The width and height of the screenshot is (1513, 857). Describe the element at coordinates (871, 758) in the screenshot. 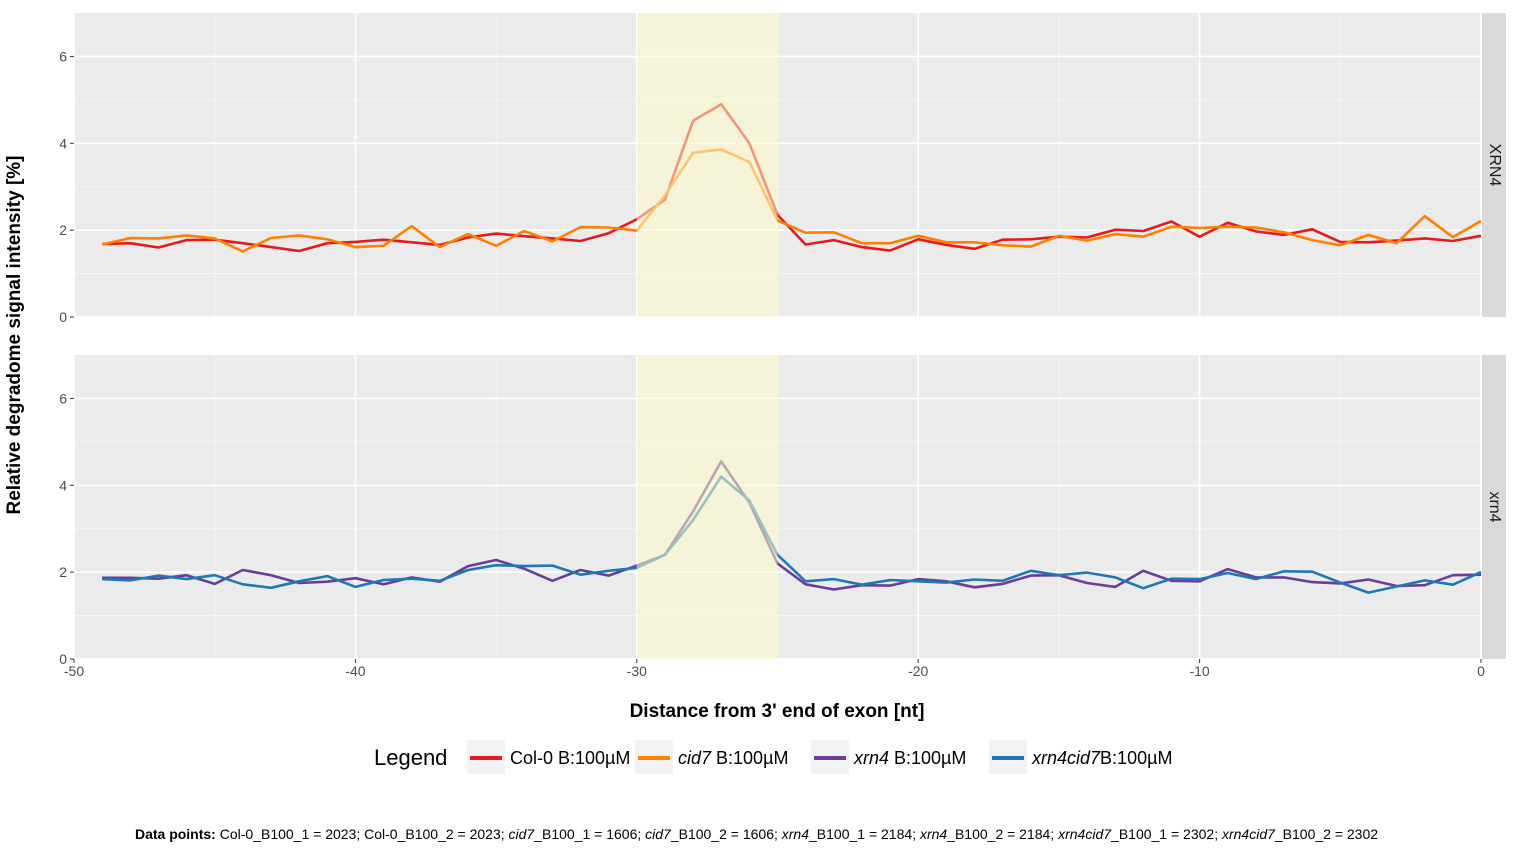

I see `legend-italic-part: xrn4` at that location.